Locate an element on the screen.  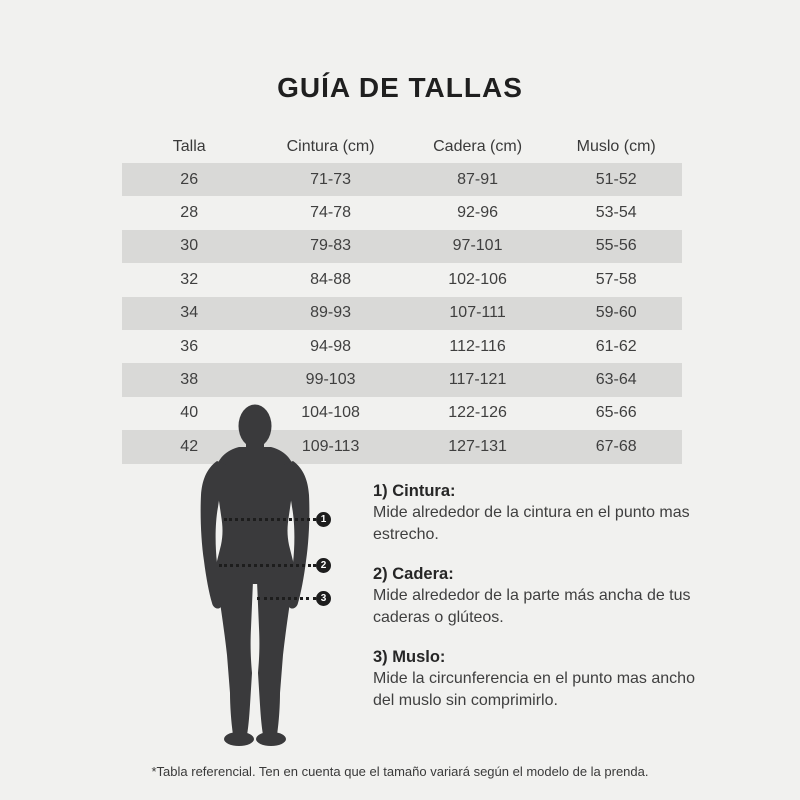
table-row: 38 99-103 117-121 63-64 is located at coordinates (402, 380).